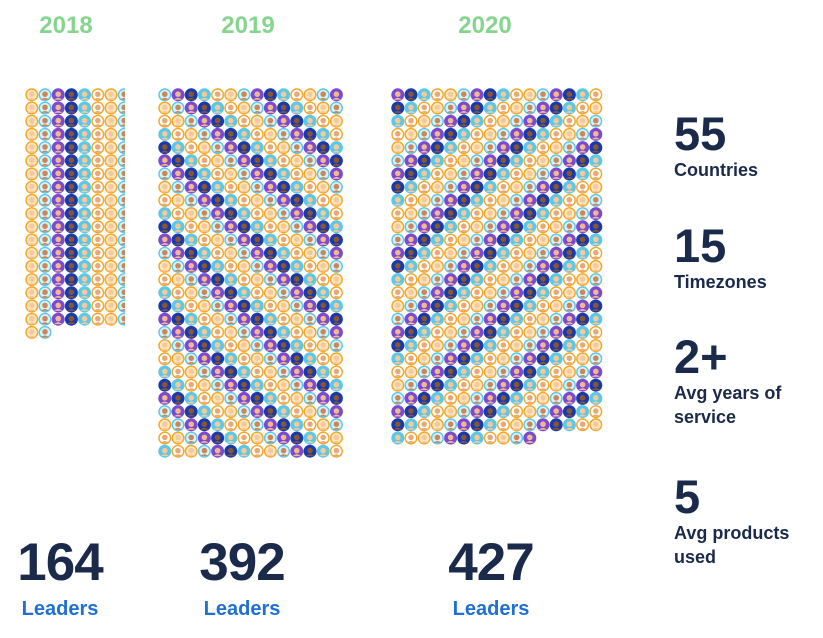  I want to click on stat-timezones-value: 15, so click(700, 245).